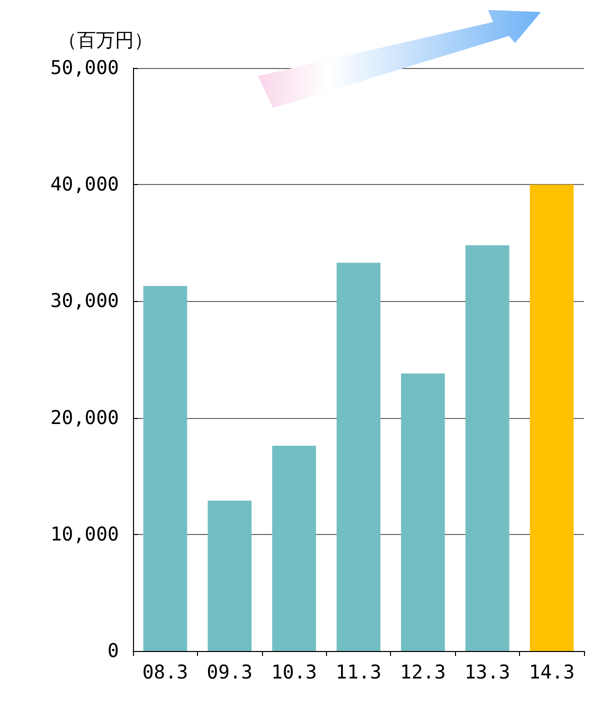 The width and height of the screenshot is (612, 701). Describe the element at coordinates (165, 673) in the screenshot. I see `x-tick-label: 08.3` at that location.